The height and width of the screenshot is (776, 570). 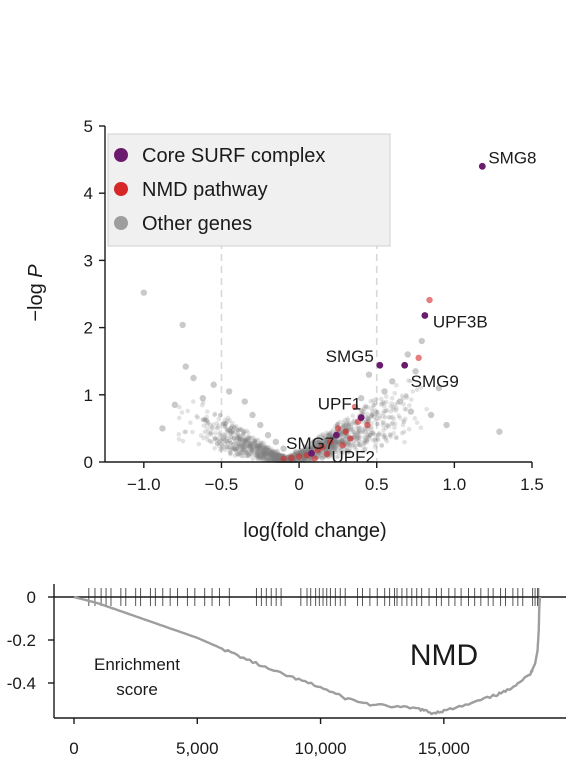 What do you see at coordinates (205, 190) in the screenshot?
I see `legend-entry: NMD pathway` at bounding box center [205, 190].